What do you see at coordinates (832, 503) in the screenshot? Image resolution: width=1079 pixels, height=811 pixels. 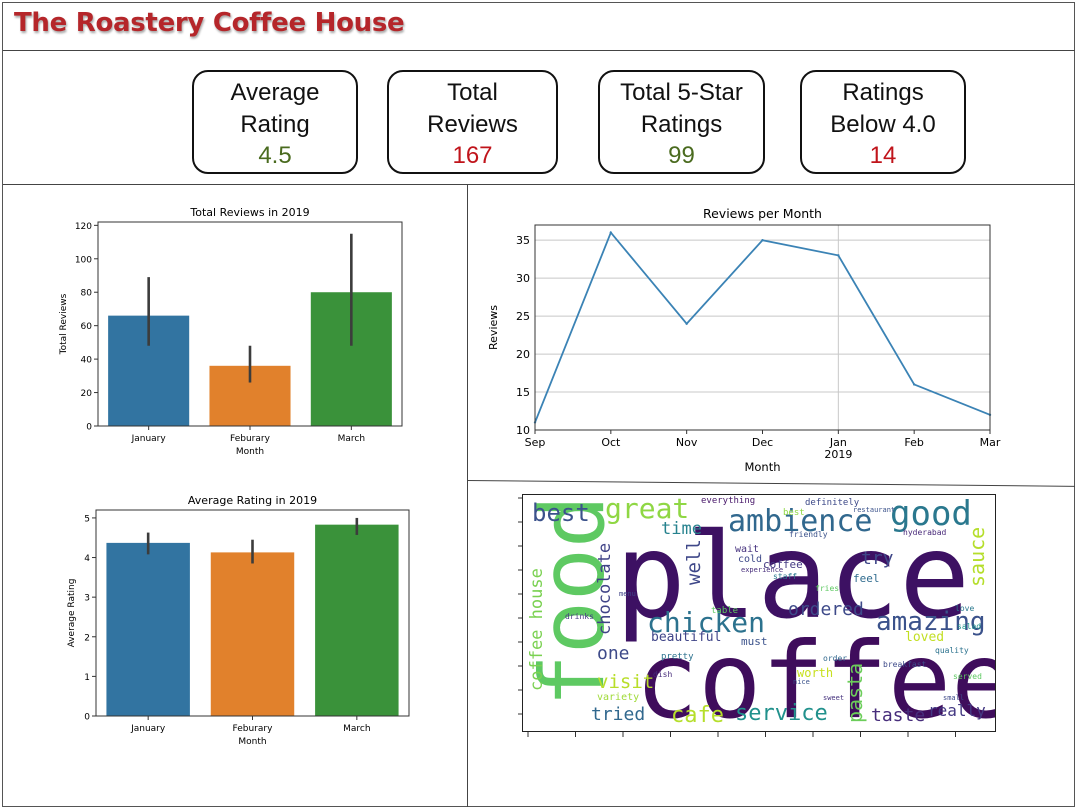 I see `word-cloud-word: definitely` at bounding box center [832, 503].